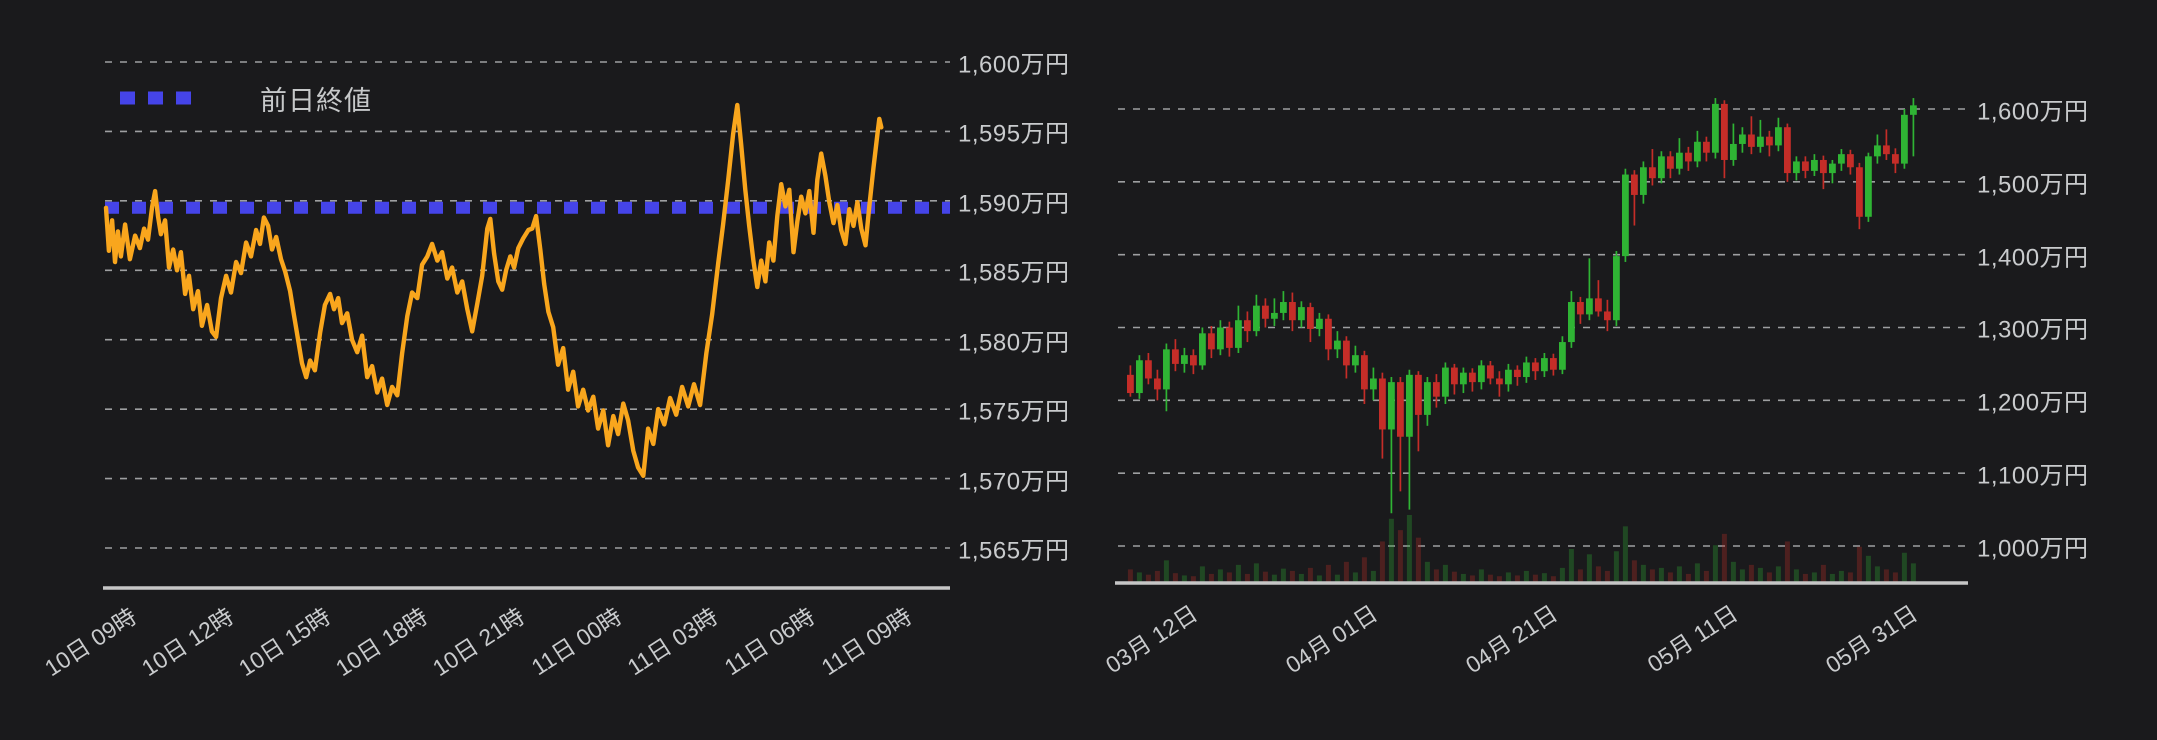 This screenshot has height=740, width=2157. Describe the element at coordinates (1014, 65) in the screenshot. I see `y-axis-label: 1,600万円` at that location.